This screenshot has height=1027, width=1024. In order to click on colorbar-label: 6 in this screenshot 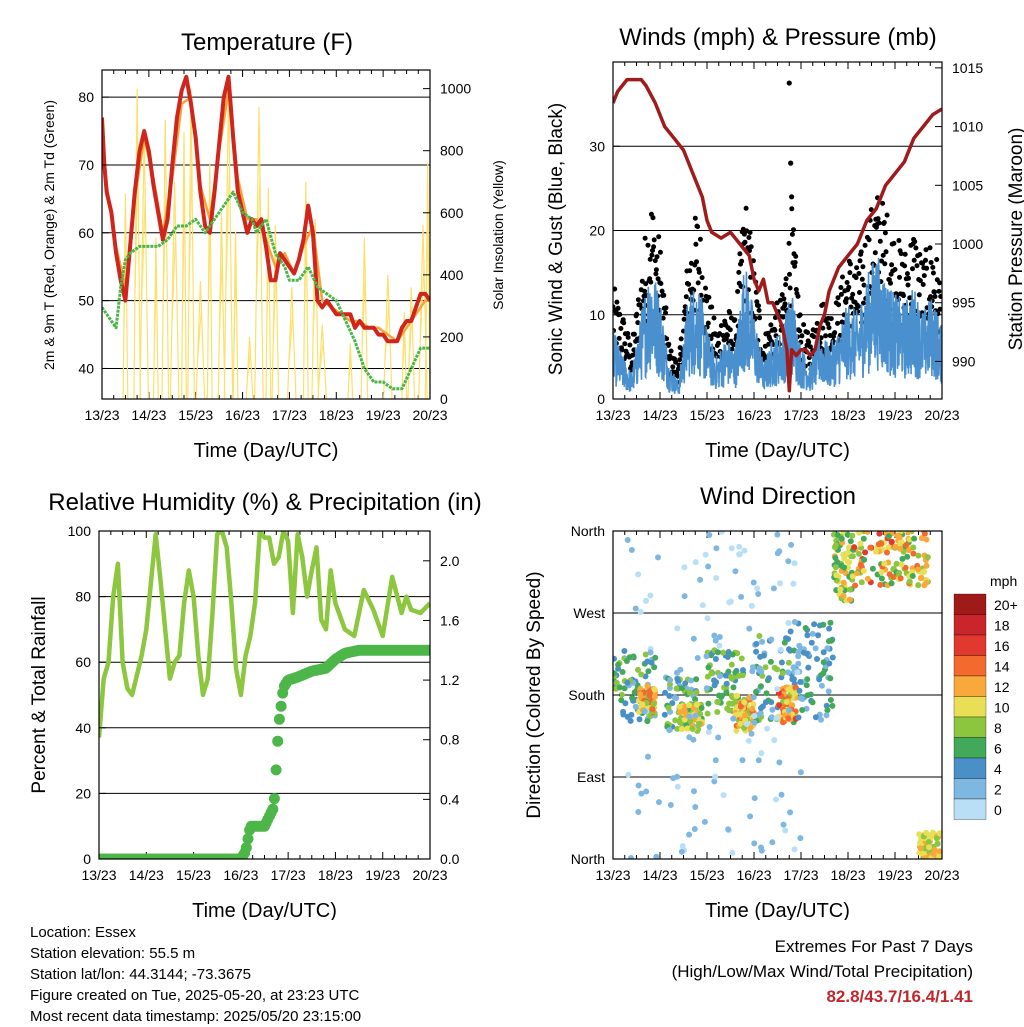, I will do `click(998, 749)`.